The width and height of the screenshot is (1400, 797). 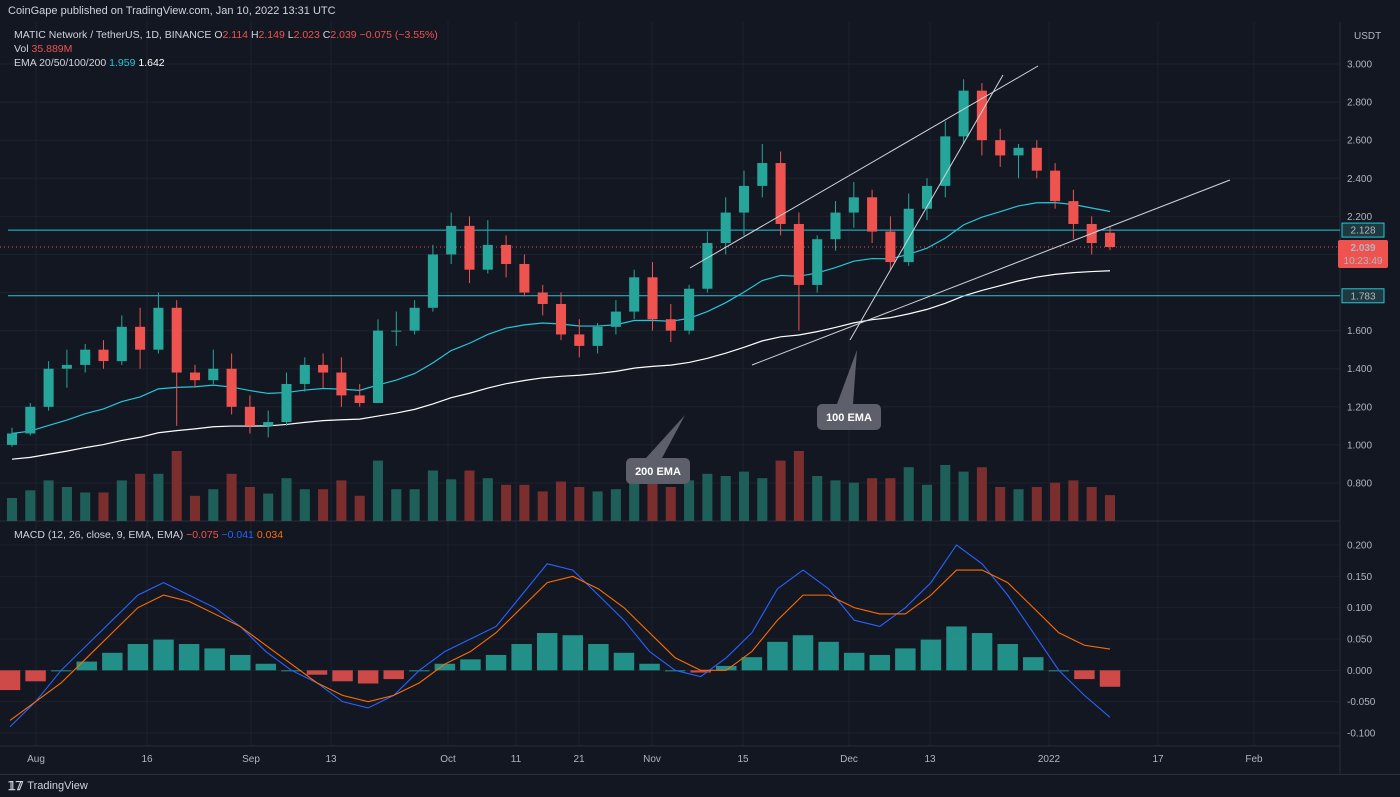 I want to click on macd-tick-label: 0.200, so click(x=1359, y=546).